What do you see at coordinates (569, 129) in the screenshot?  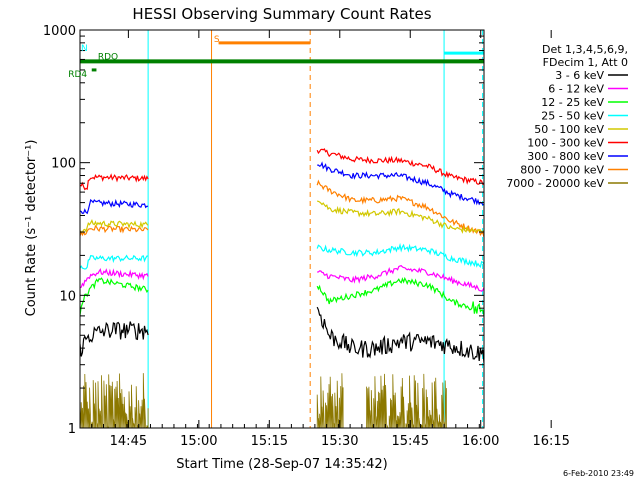 I see `legend-label-4: 50 - 100 keV` at bounding box center [569, 129].